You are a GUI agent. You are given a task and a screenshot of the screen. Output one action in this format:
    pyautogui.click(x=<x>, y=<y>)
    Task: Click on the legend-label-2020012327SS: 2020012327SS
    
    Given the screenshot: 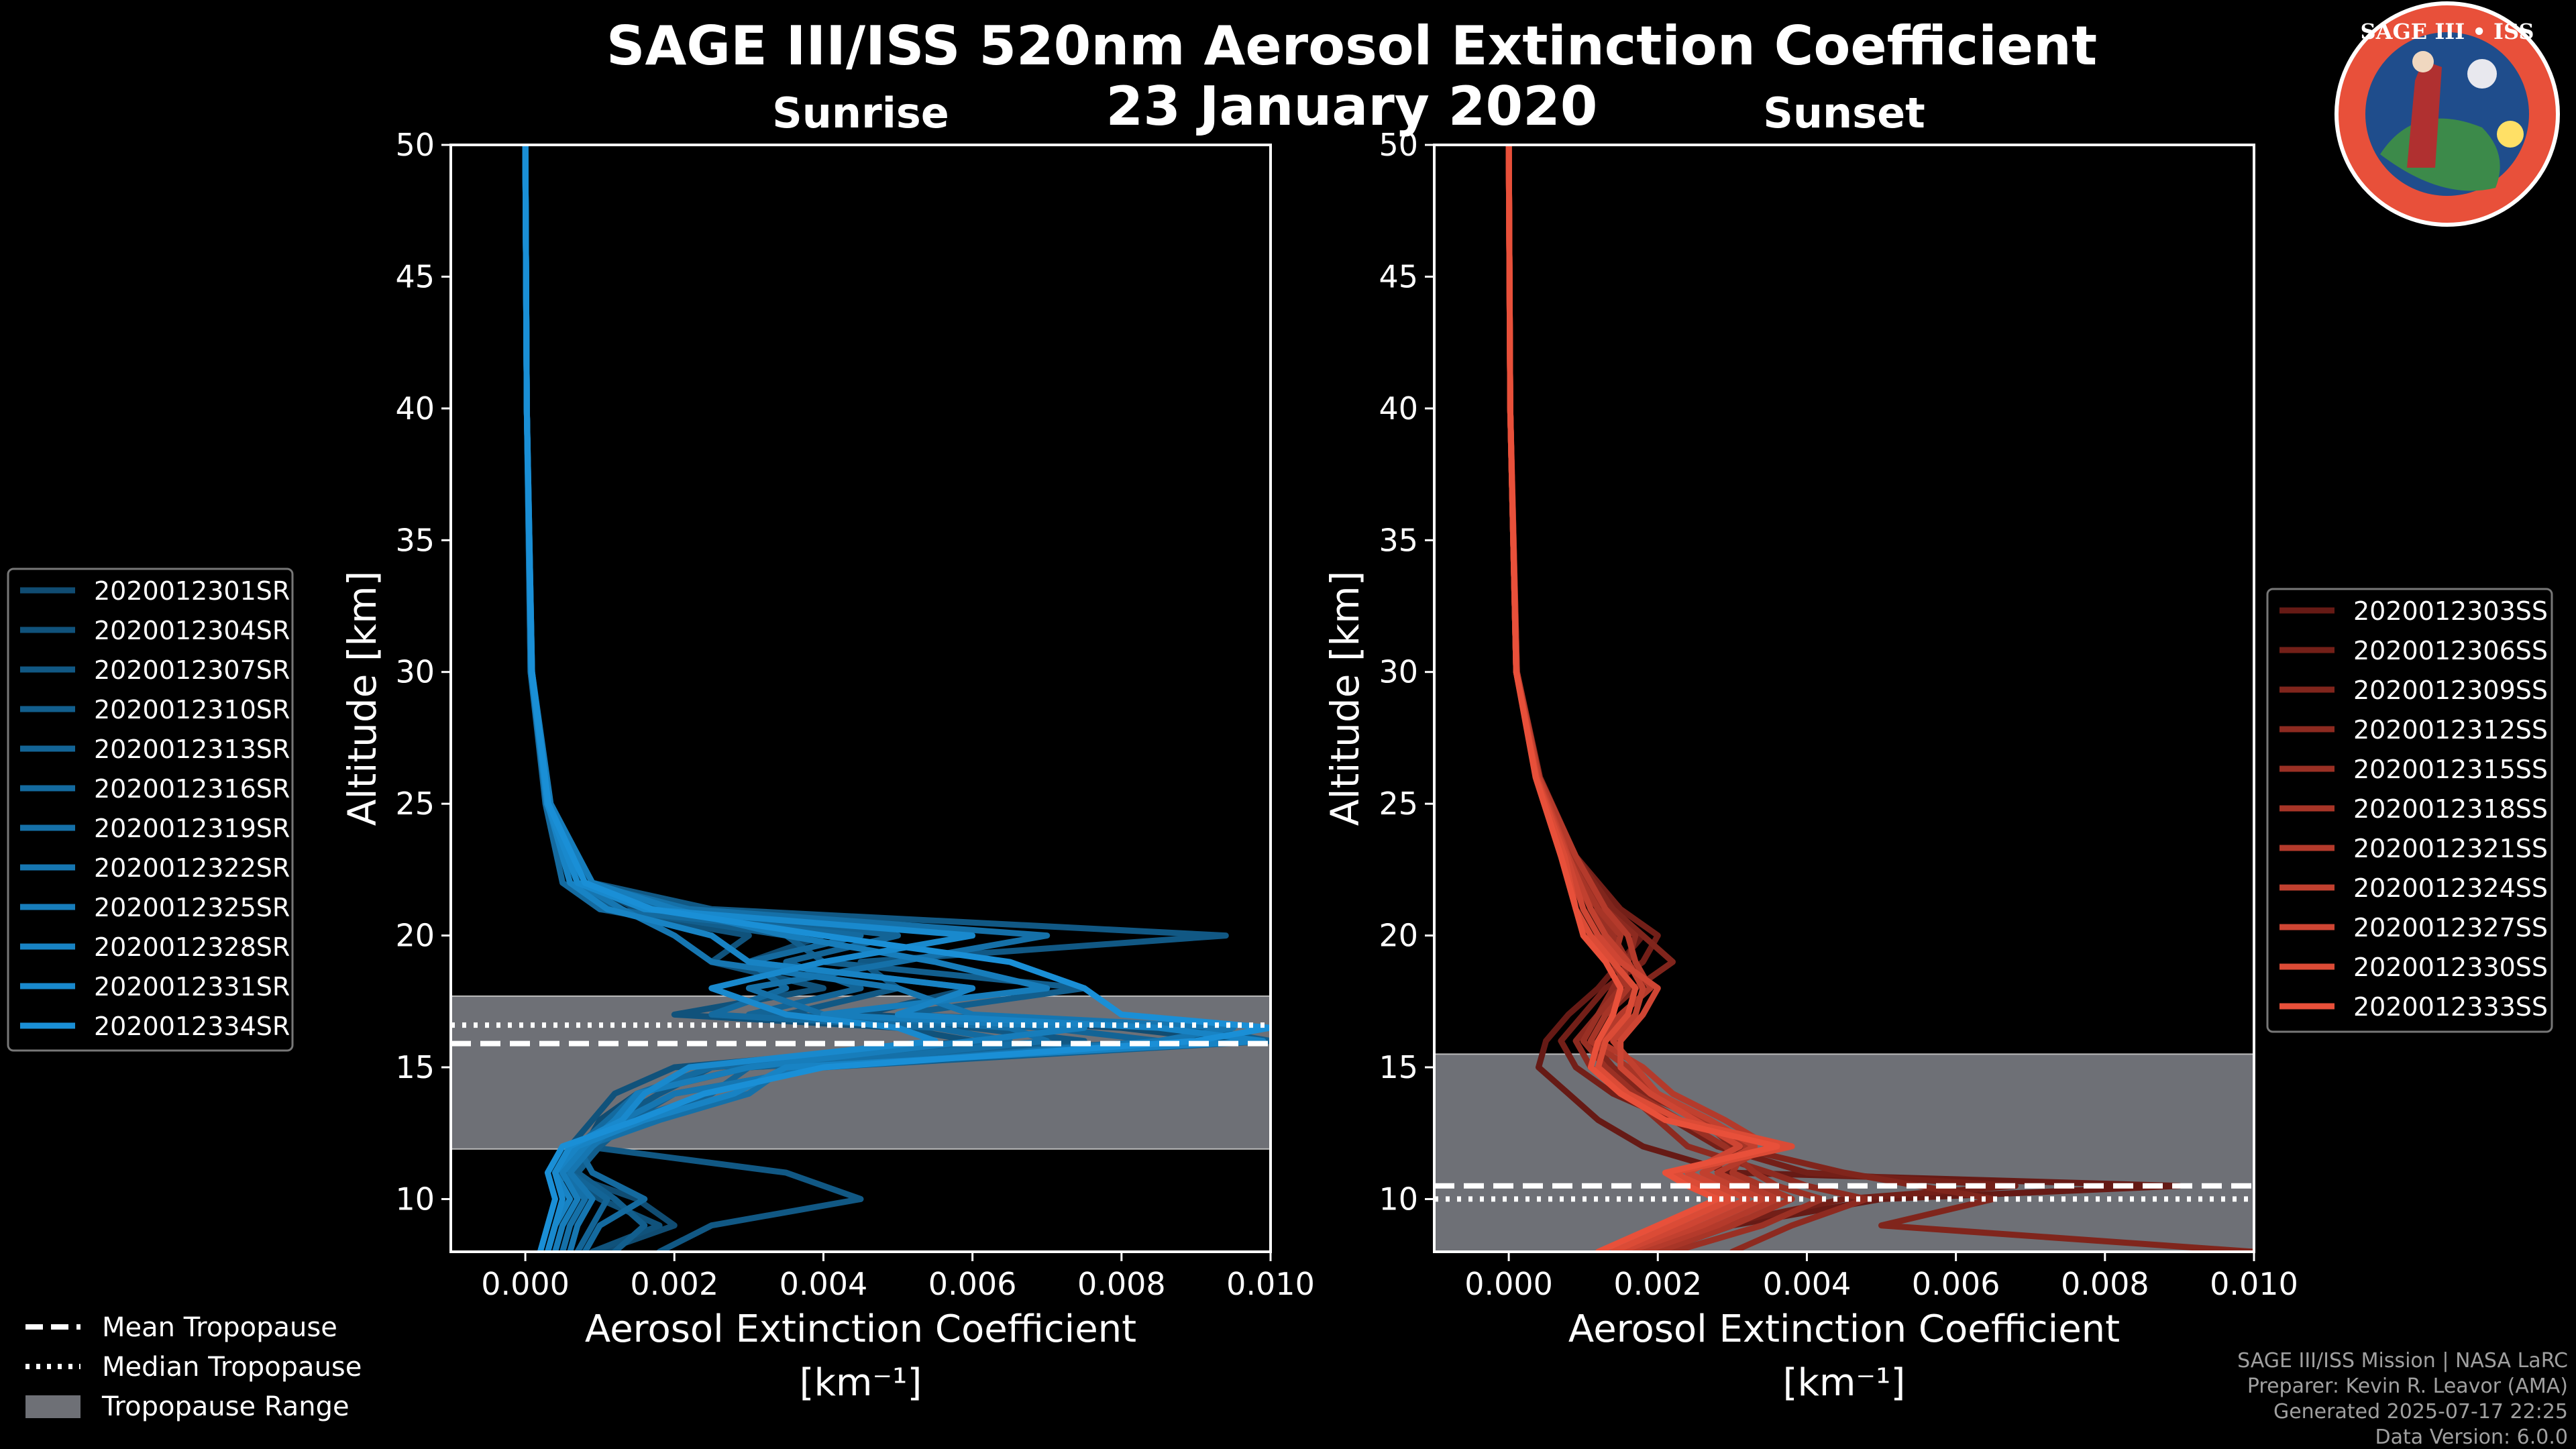 What is the action you would take?
    pyautogui.click(x=2450, y=928)
    